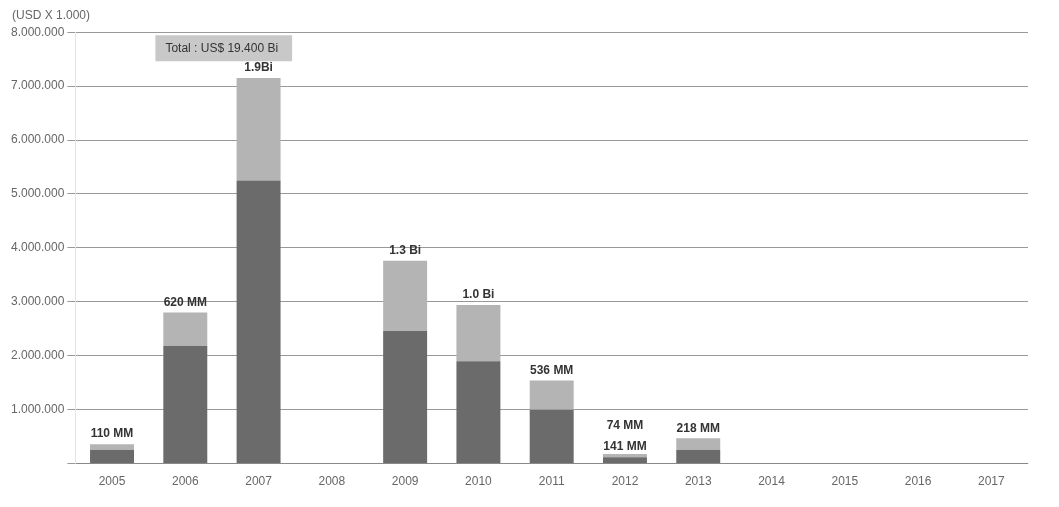 The width and height of the screenshot is (1059, 507). What do you see at coordinates (845, 481) in the screenshot?
I see `x-tick-label: 2015` at bounding box center [845, 481].